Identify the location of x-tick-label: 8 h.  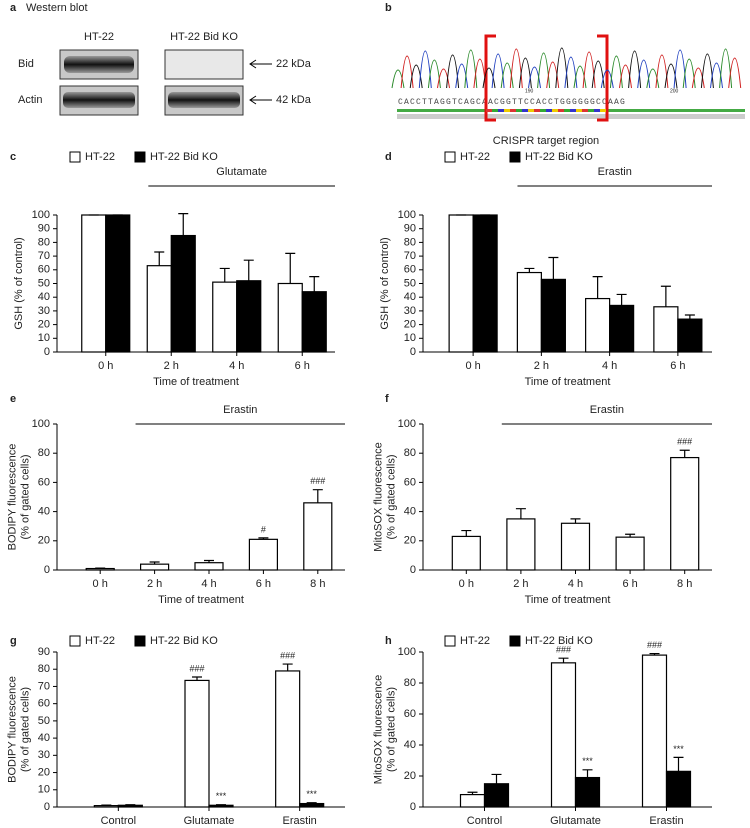
(317, 584).